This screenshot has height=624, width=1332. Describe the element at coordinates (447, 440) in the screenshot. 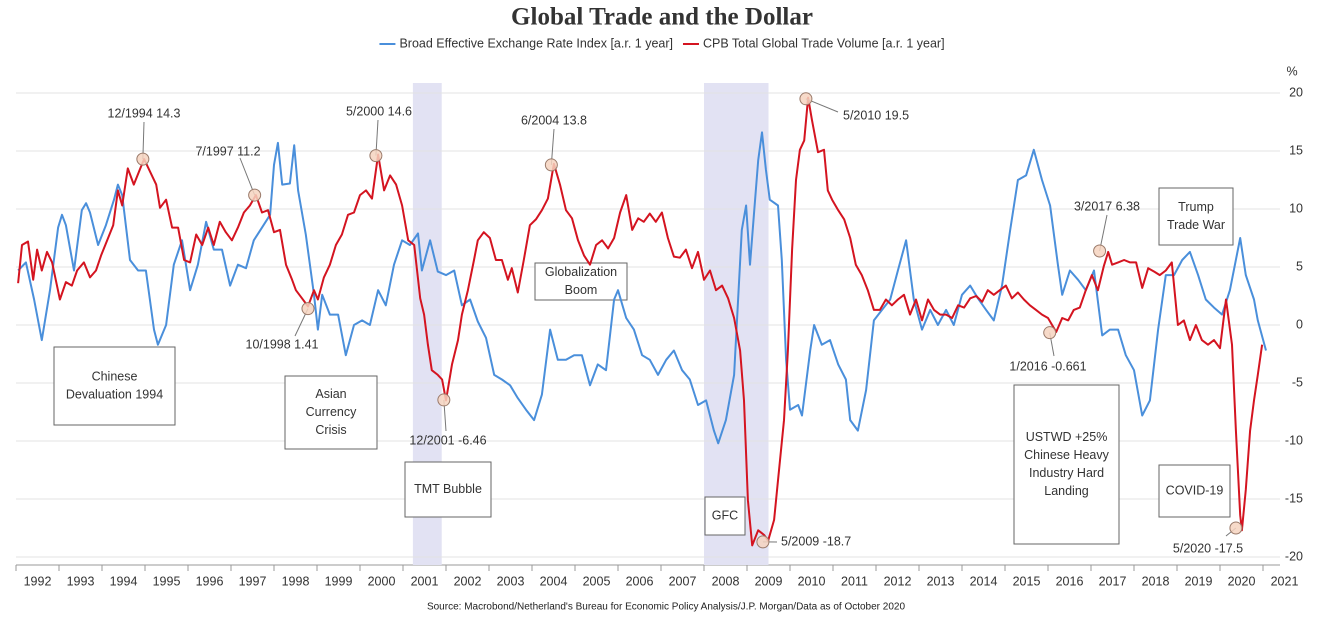

I see `annotation-label: 12/2001 -6.46` at that location.